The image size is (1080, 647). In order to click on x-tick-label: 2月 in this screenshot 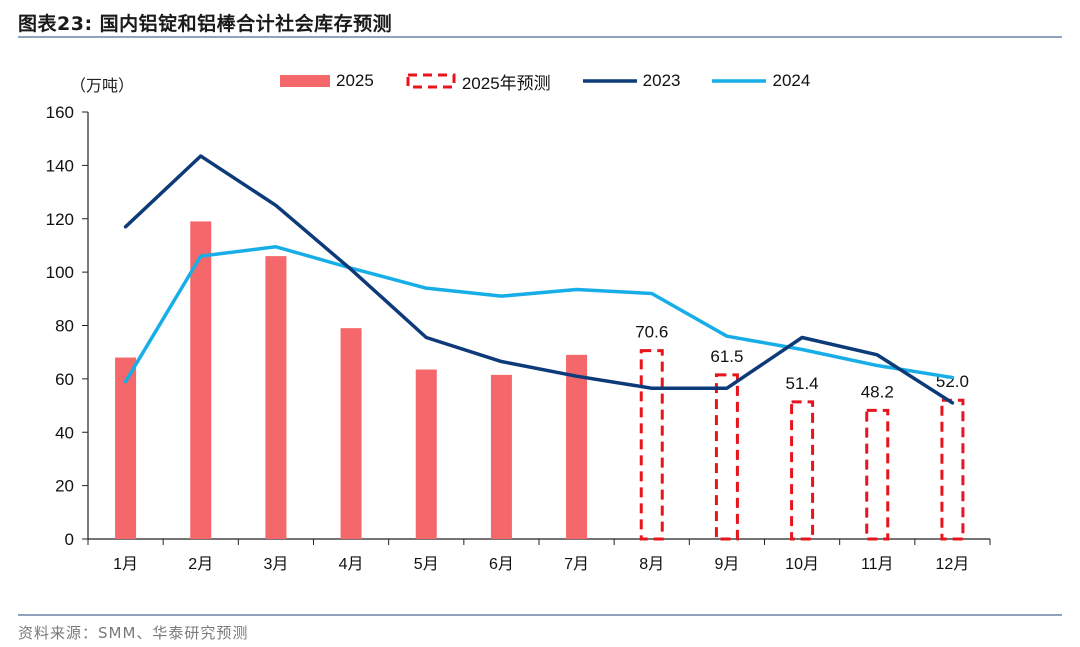, I will do `click(200, 564)`.